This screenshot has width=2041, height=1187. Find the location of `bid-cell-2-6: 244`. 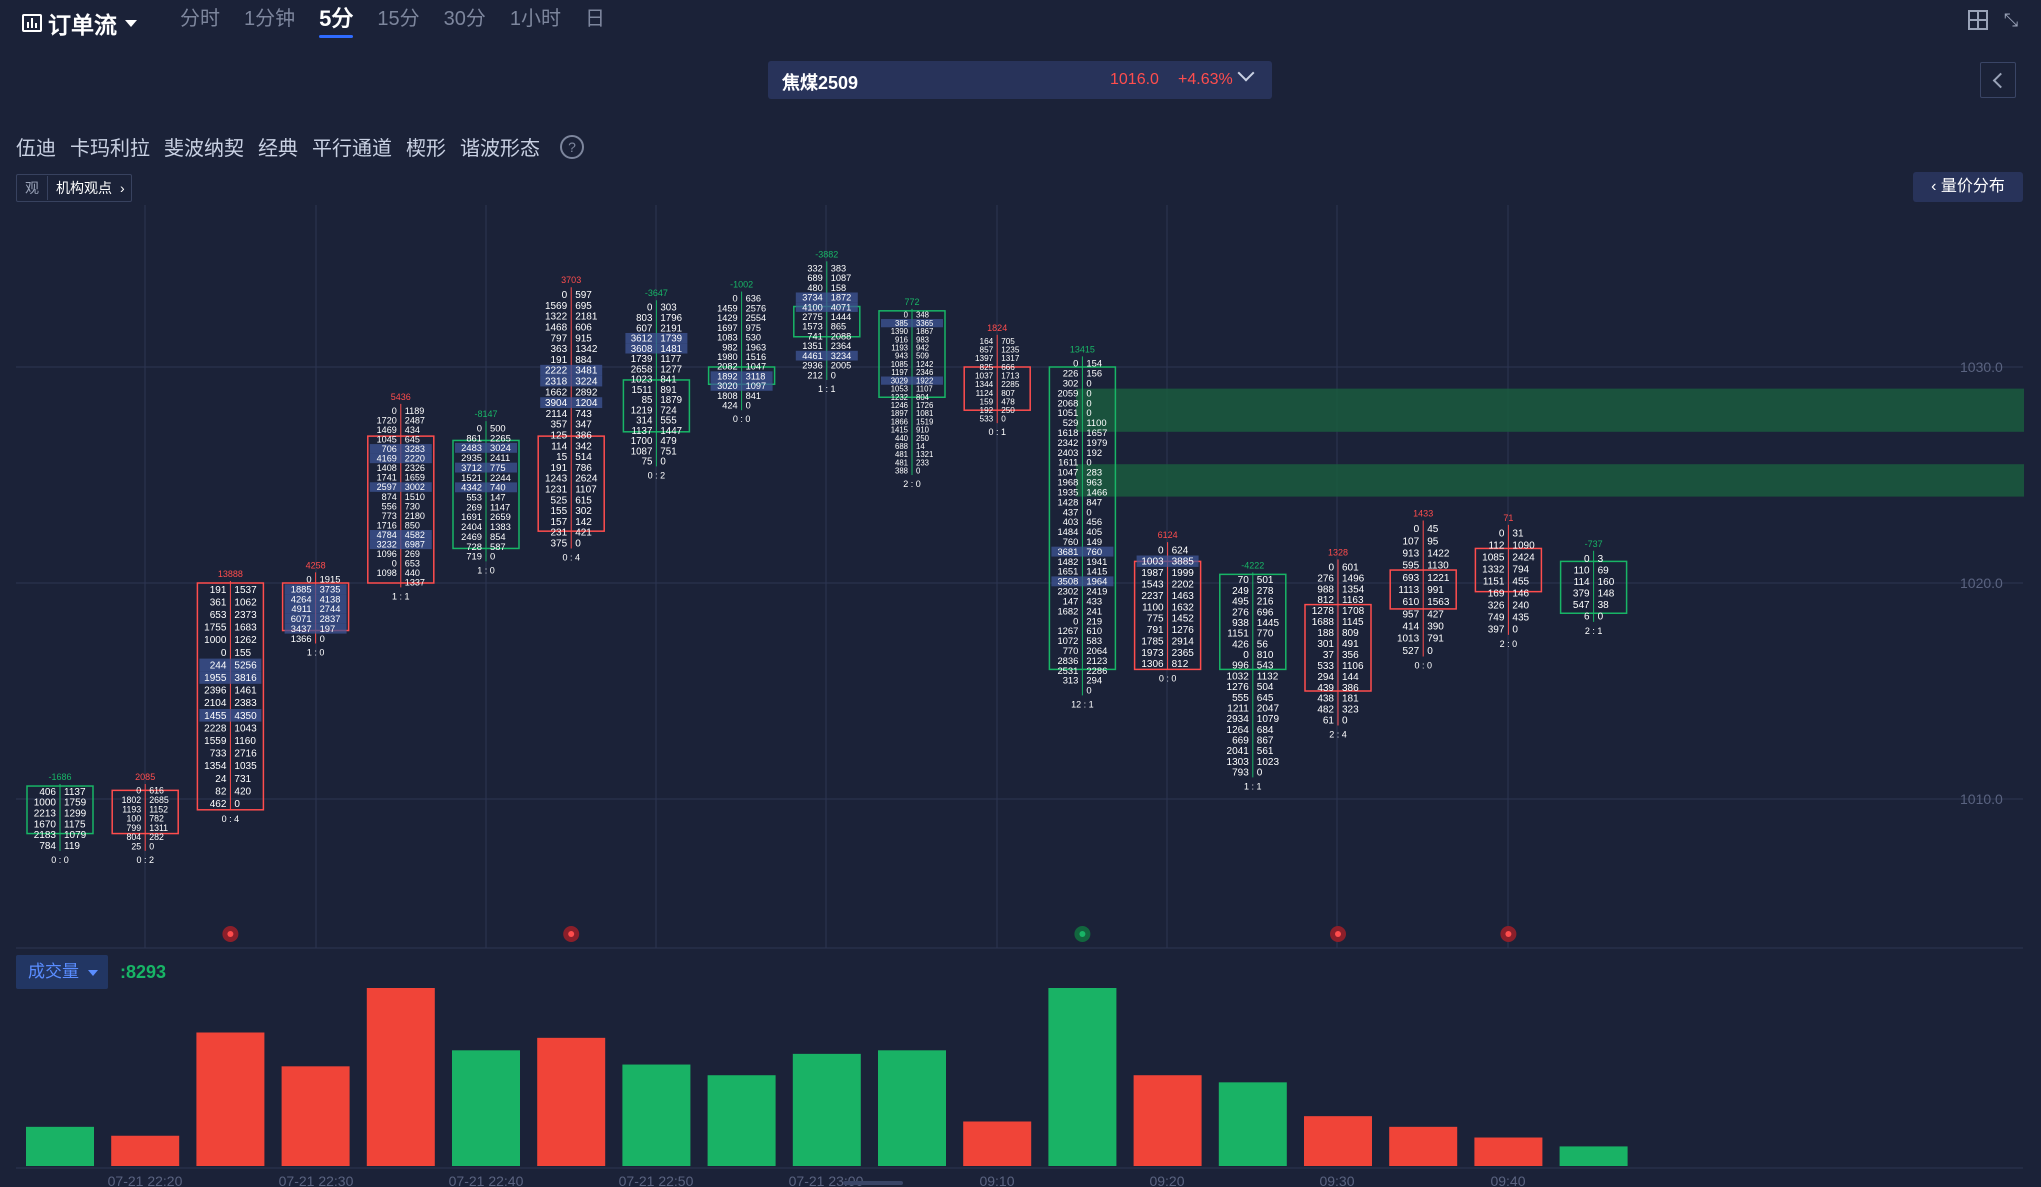

bid-cell-2-6: 244 is located at coordinates (218, 665).